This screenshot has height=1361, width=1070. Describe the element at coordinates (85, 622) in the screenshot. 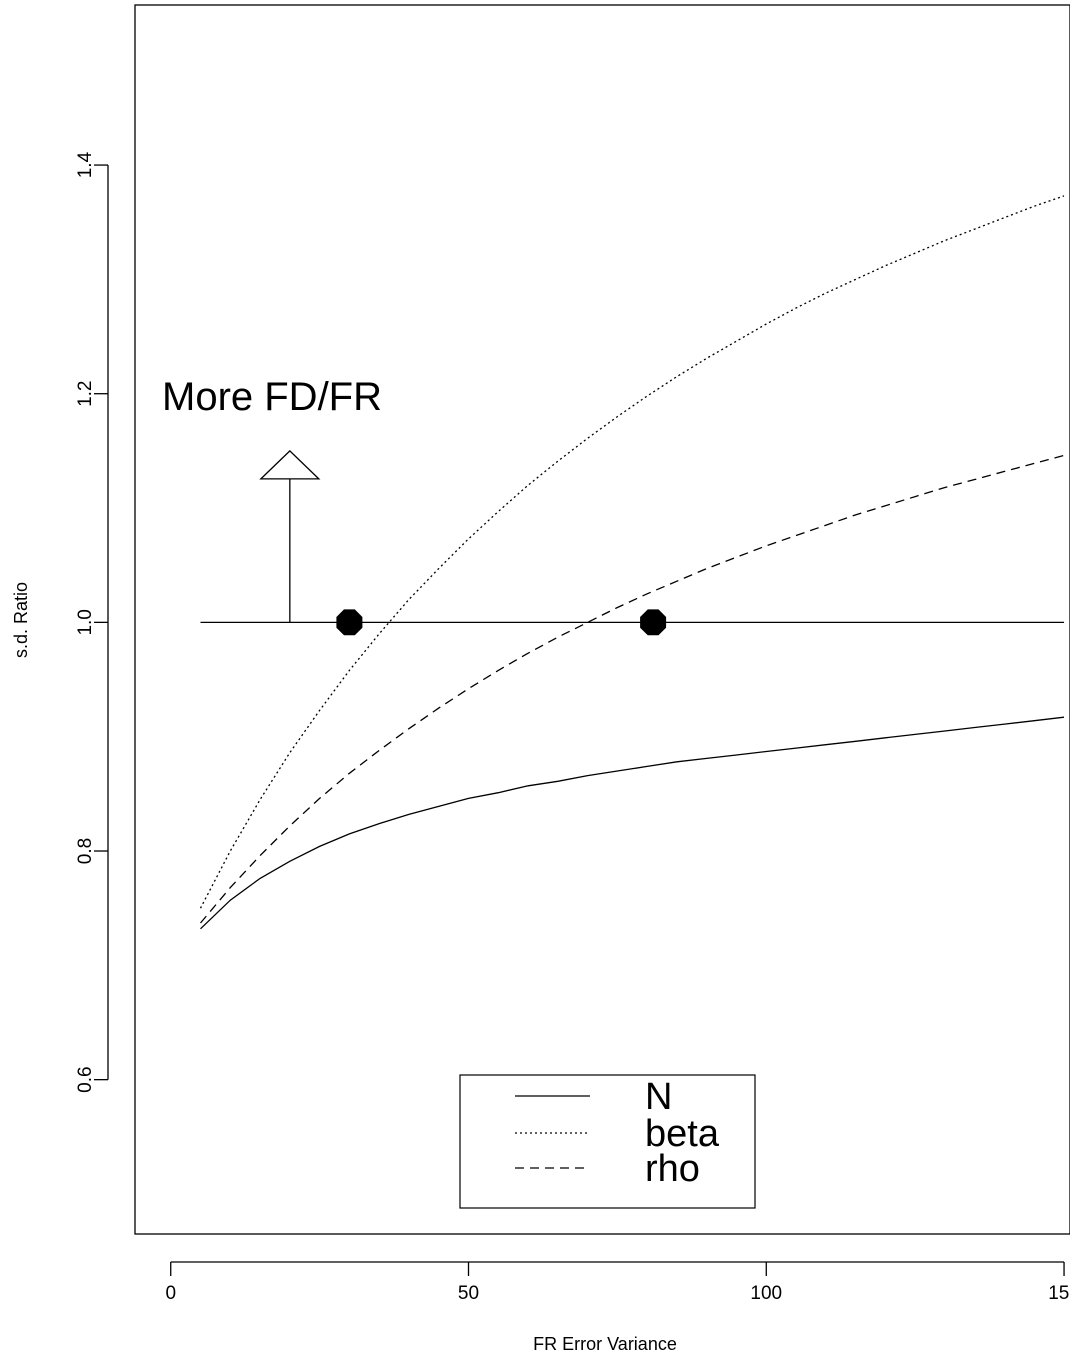

I see `y-tick-label: 1.0` at that location.